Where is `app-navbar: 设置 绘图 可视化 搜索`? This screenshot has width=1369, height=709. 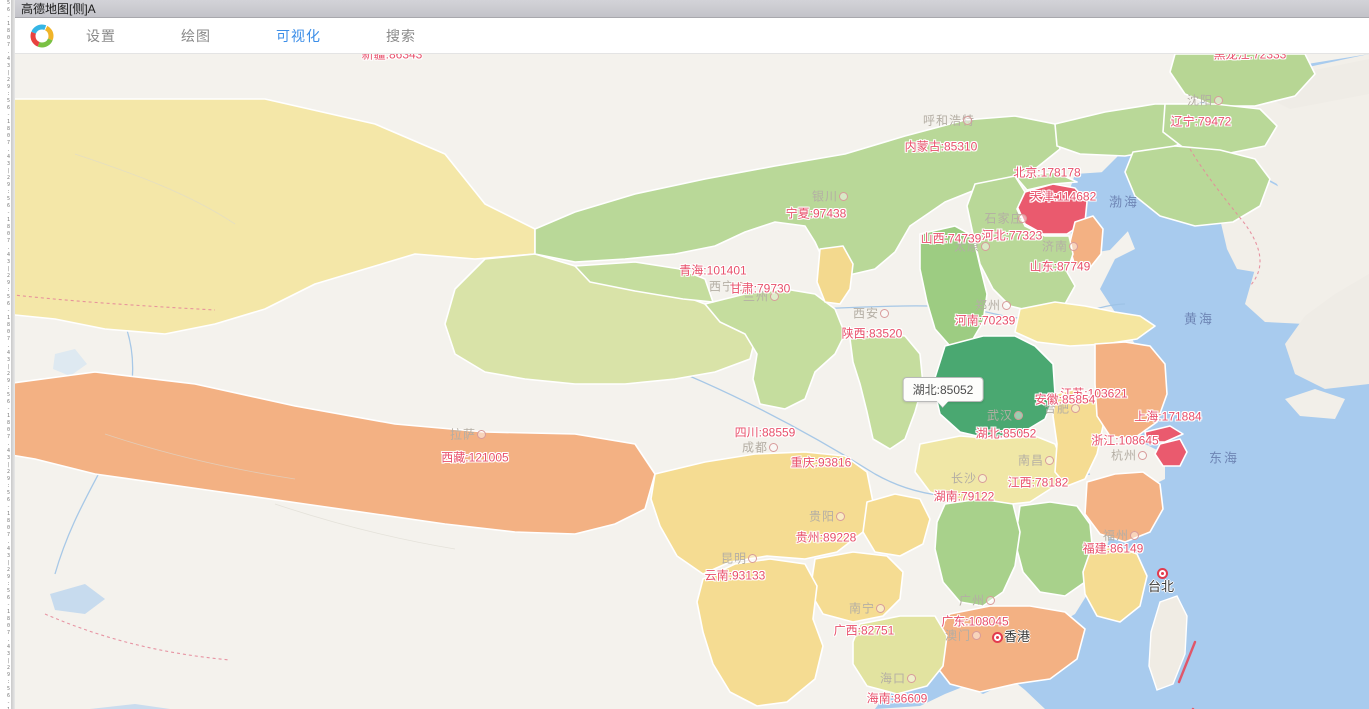
app-navbar: 设置 绘图 可视化 搜索 is located at coordinates (692, 36).